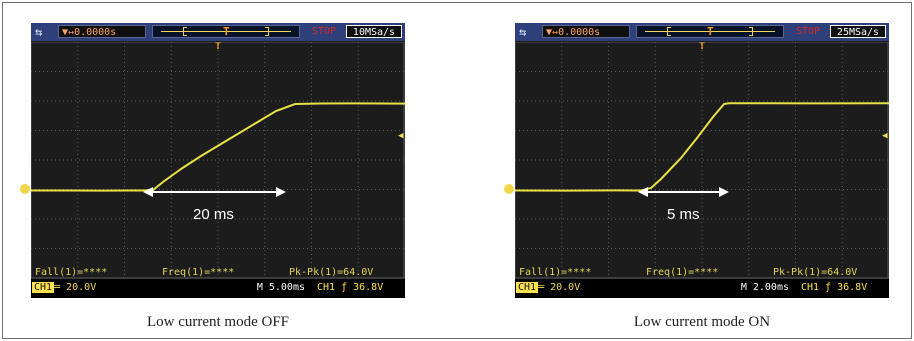 The width and height of the screenshot is (914, 341). Describe the element at coordinates (702, 322) in the screenshot. I see `caption-right: Low current mode ON` at that location.